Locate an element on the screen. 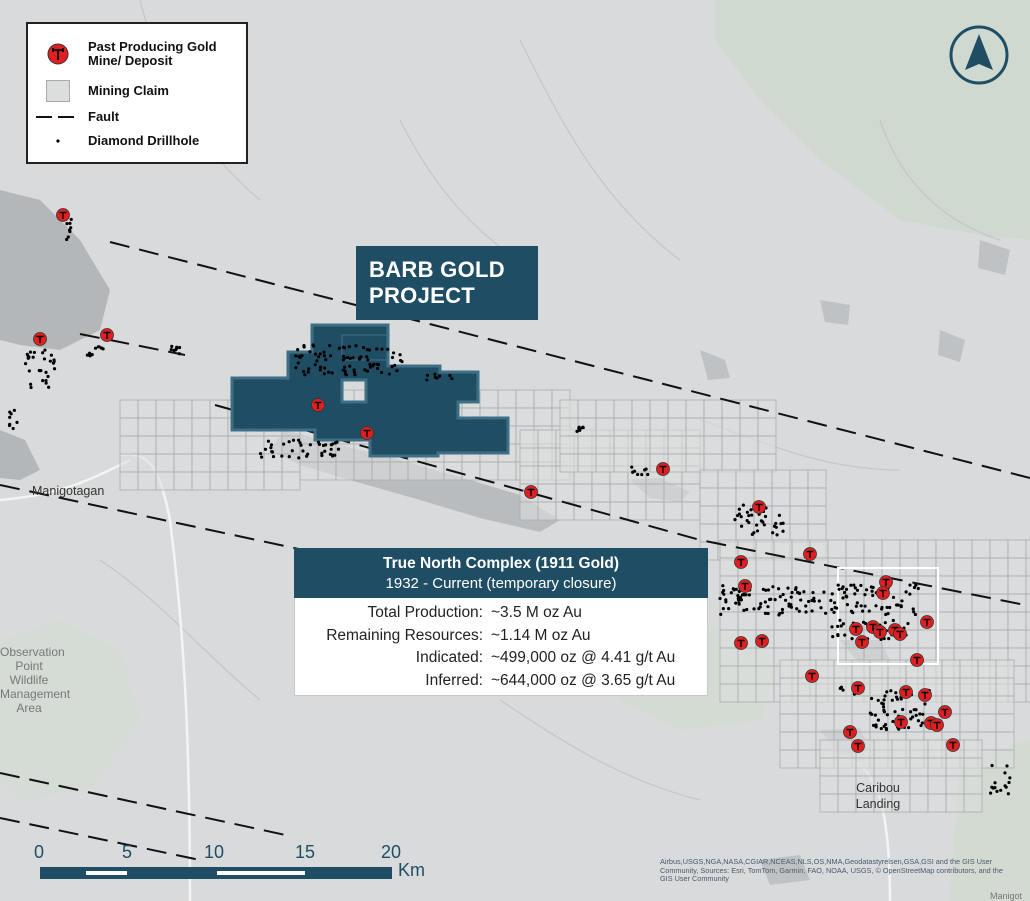  lake-west is located at coordinates (55, 270).